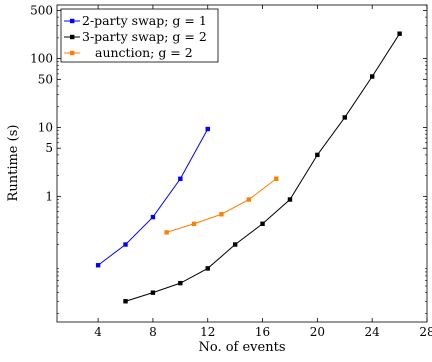 Image resolution: width=432 pixels, height=362 pixels. What do you see at coordinates (373, 332) in the screenshot?
I see `x-tick-label: 24` at bounding box center [373, 332].